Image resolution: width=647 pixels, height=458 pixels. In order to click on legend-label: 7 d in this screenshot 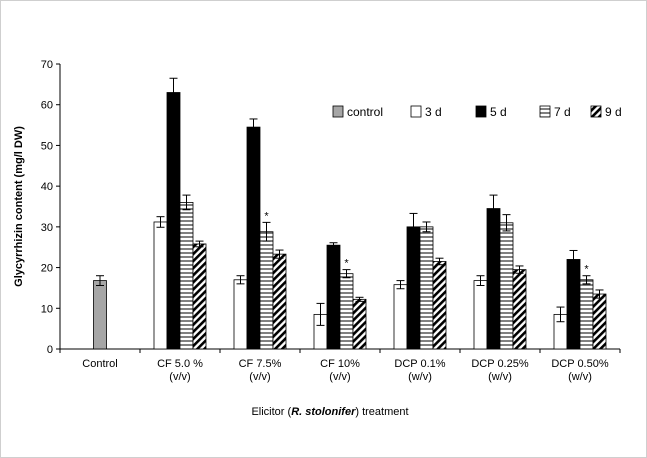, I will do `click(562, 112)`.